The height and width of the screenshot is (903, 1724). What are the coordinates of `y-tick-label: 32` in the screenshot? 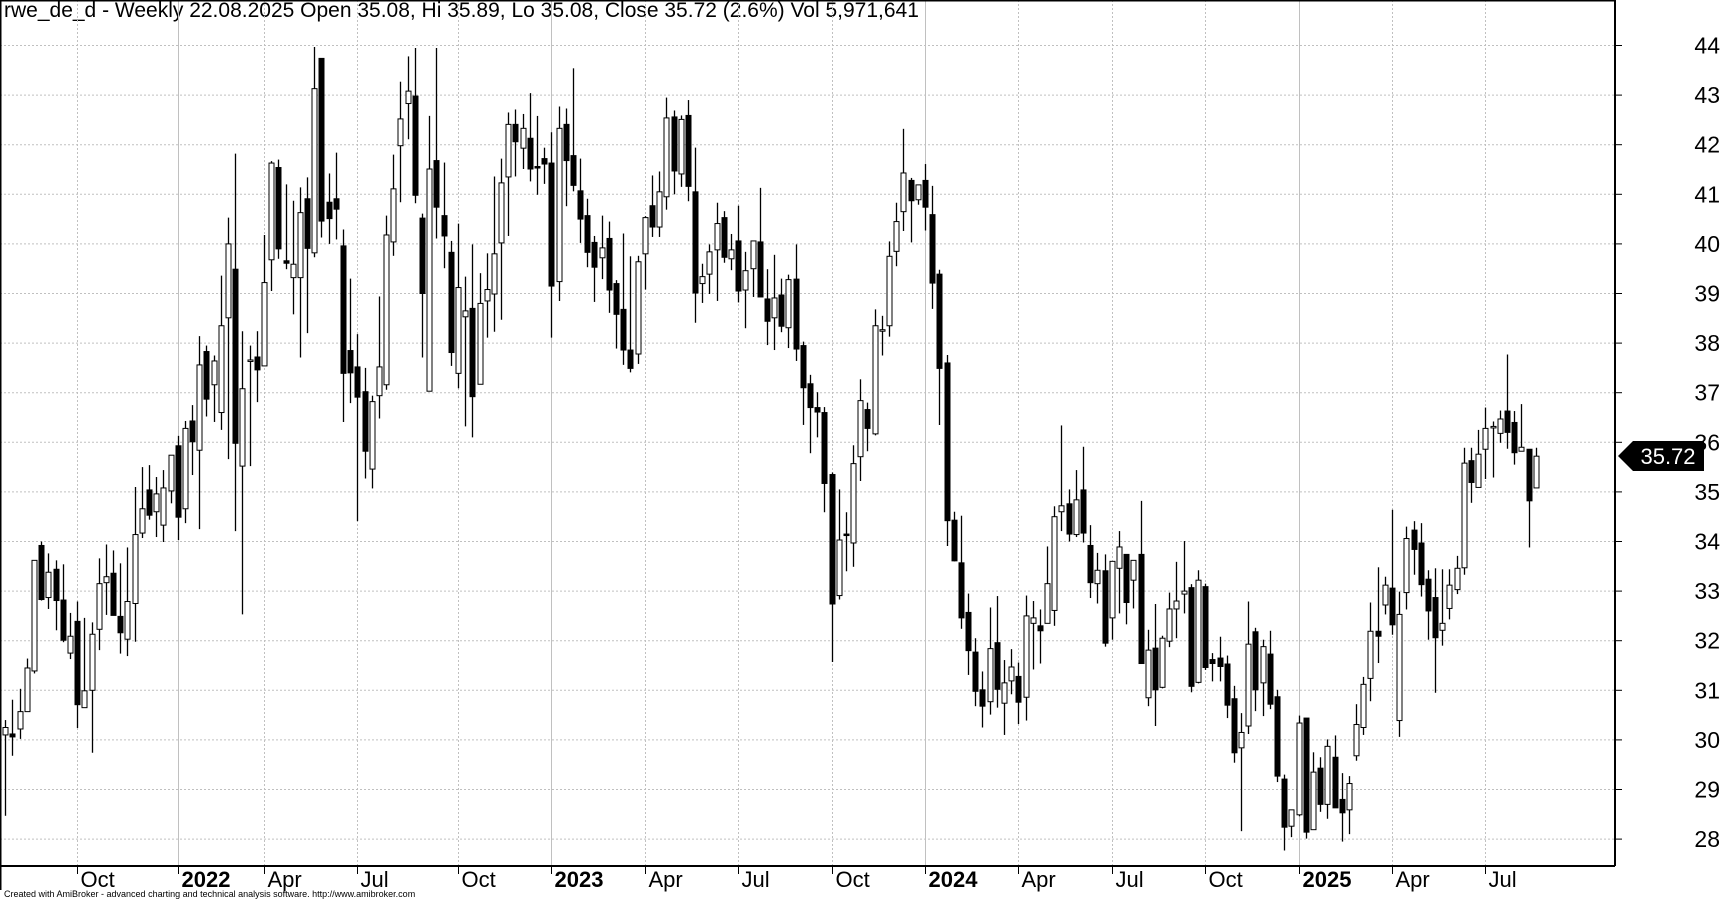 It's located at (1707, 641).